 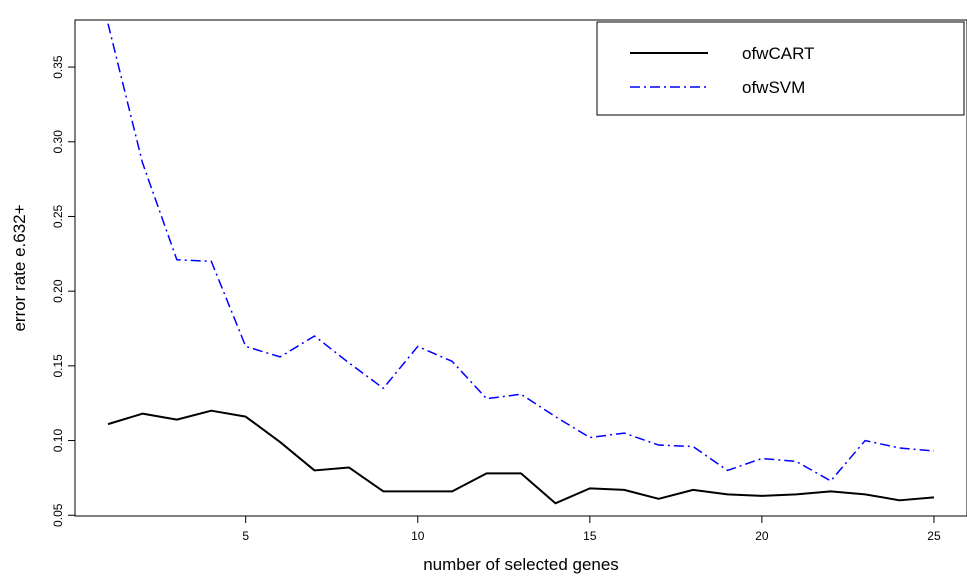 I want to click on legend: ofwCART ofwSVM, so click(x=780, y=68).